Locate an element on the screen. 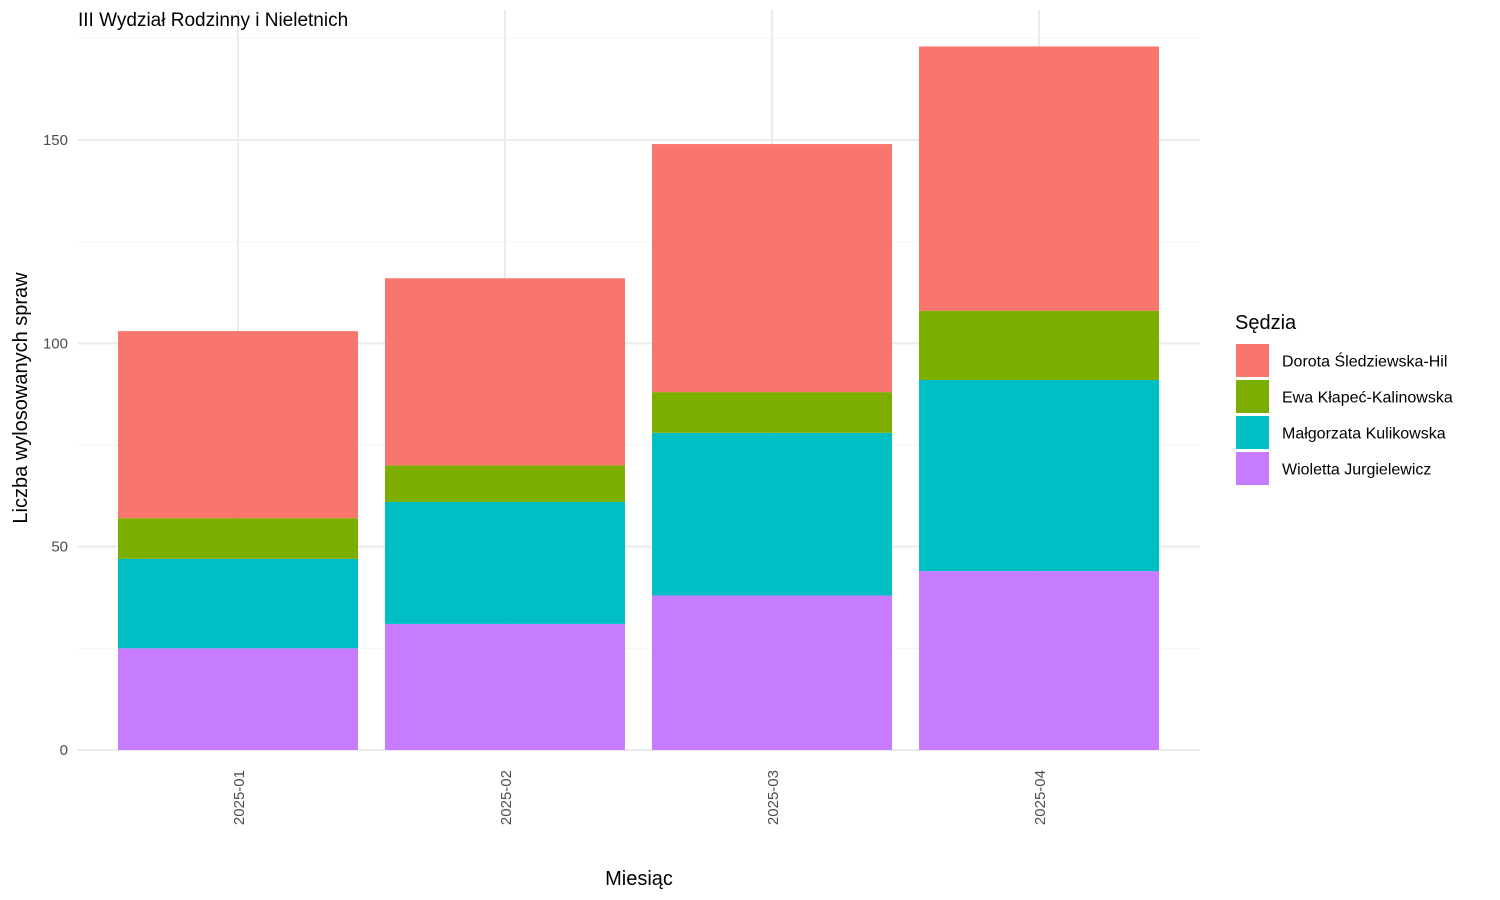  y-tick-label: 0 is located at coordinates (64, 750).